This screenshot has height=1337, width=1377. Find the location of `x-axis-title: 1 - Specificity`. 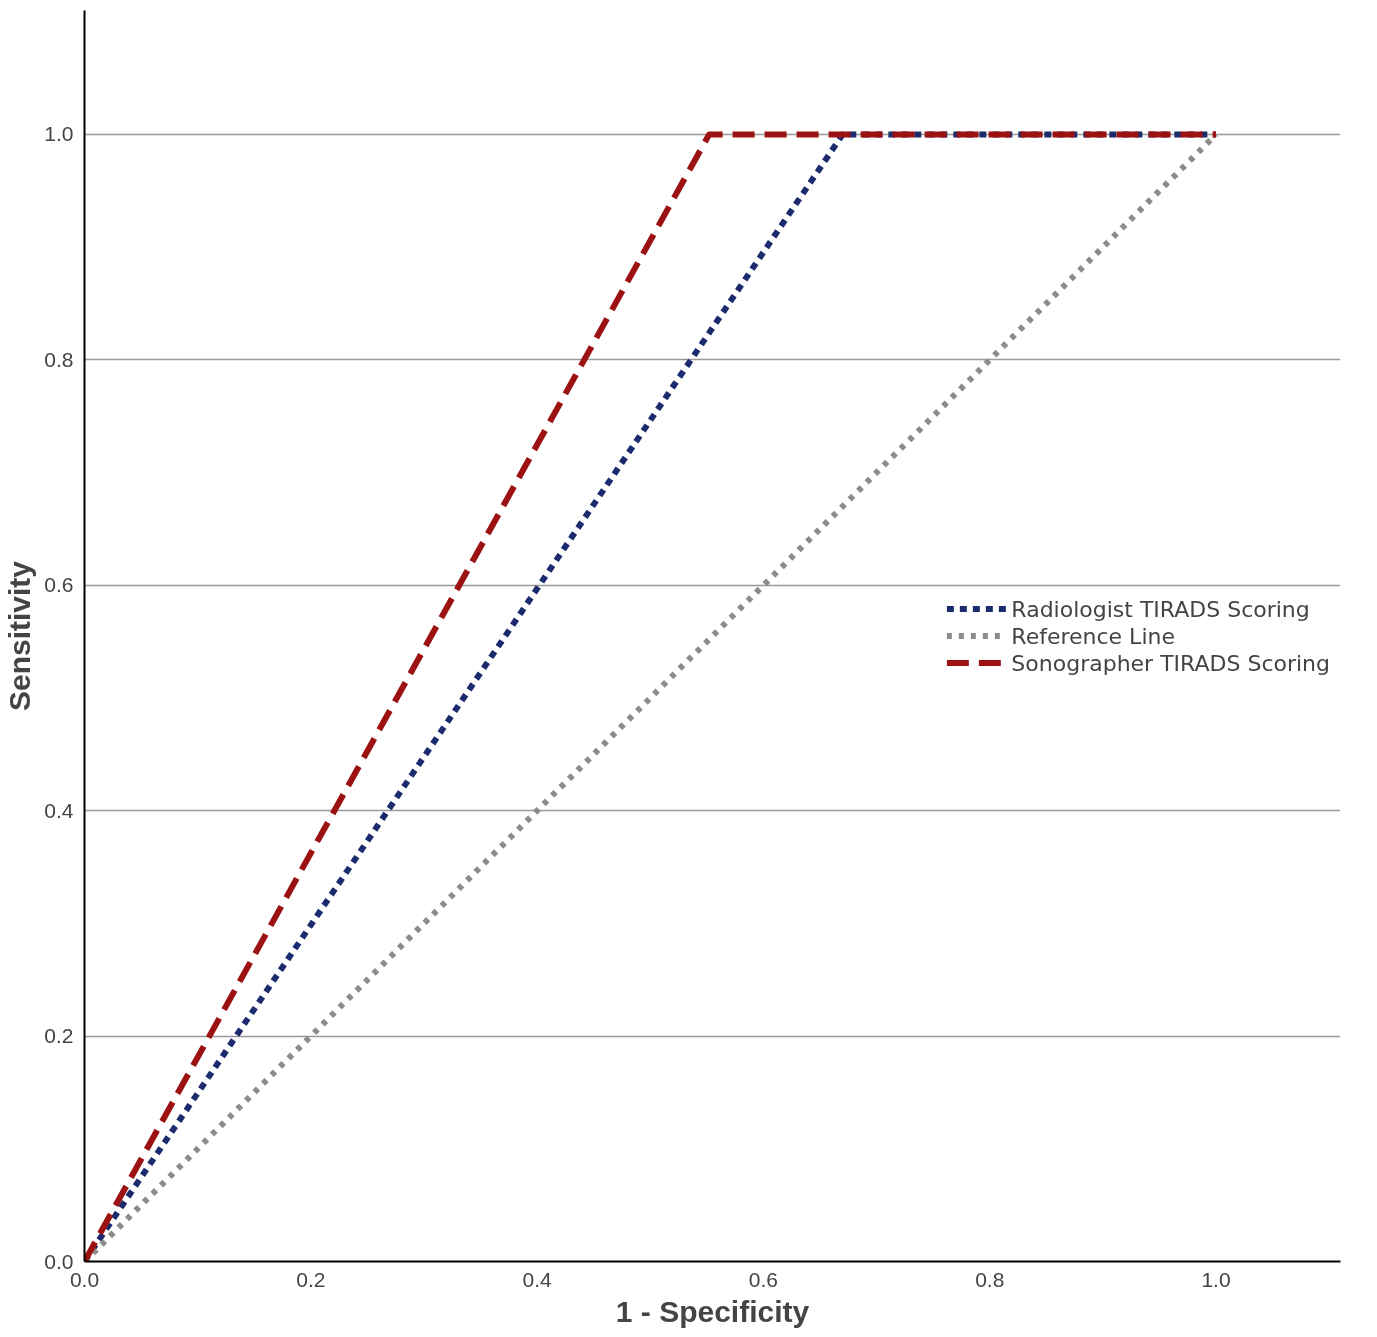

x-axis-title: 1 - Specificity is located at coordinates (712, 1311).